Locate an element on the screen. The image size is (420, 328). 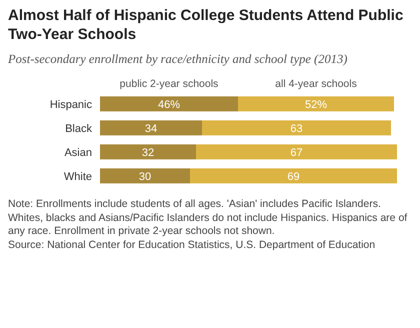
data-label: 52% is located at coordinates (316, 104).